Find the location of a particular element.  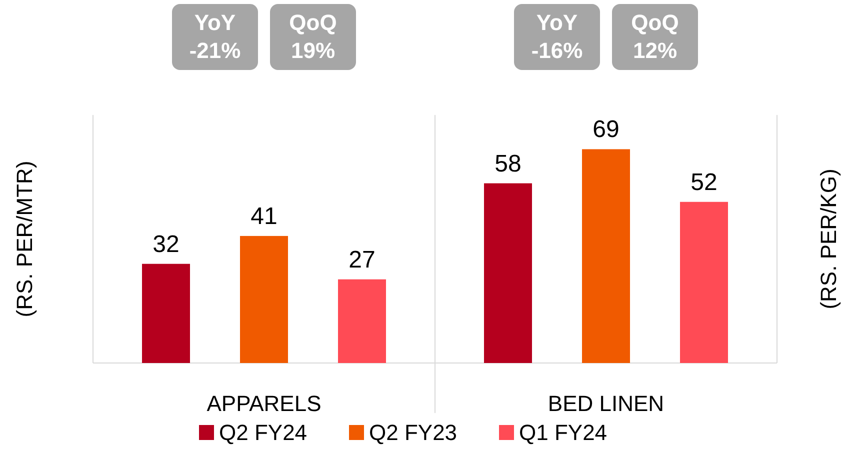

text: YoY -16% is located at coordinates (557, 36).